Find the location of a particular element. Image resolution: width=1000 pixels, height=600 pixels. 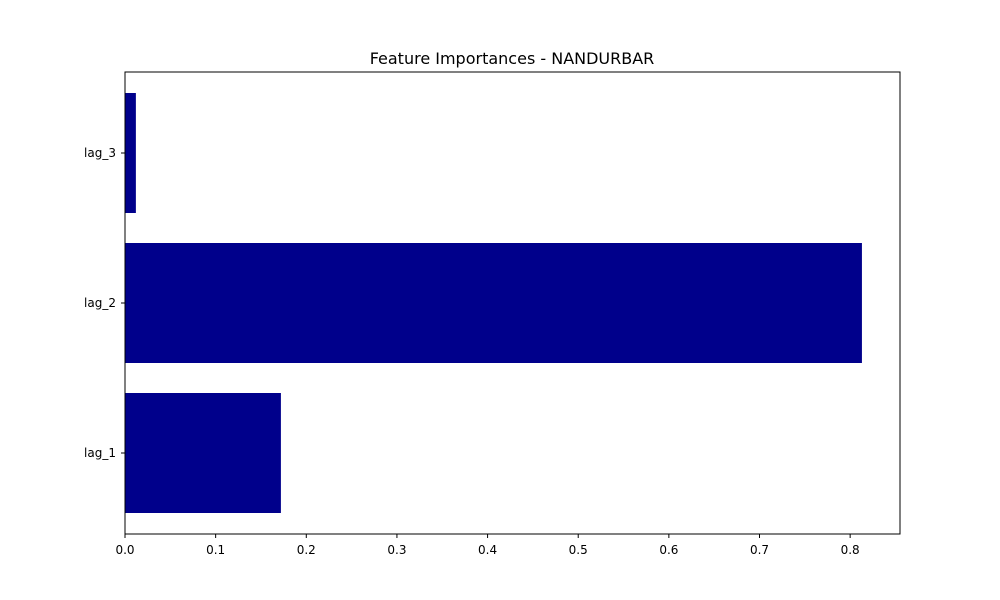

x-tick-label-0.4: 0.4 is located at coordinates (487, 550).